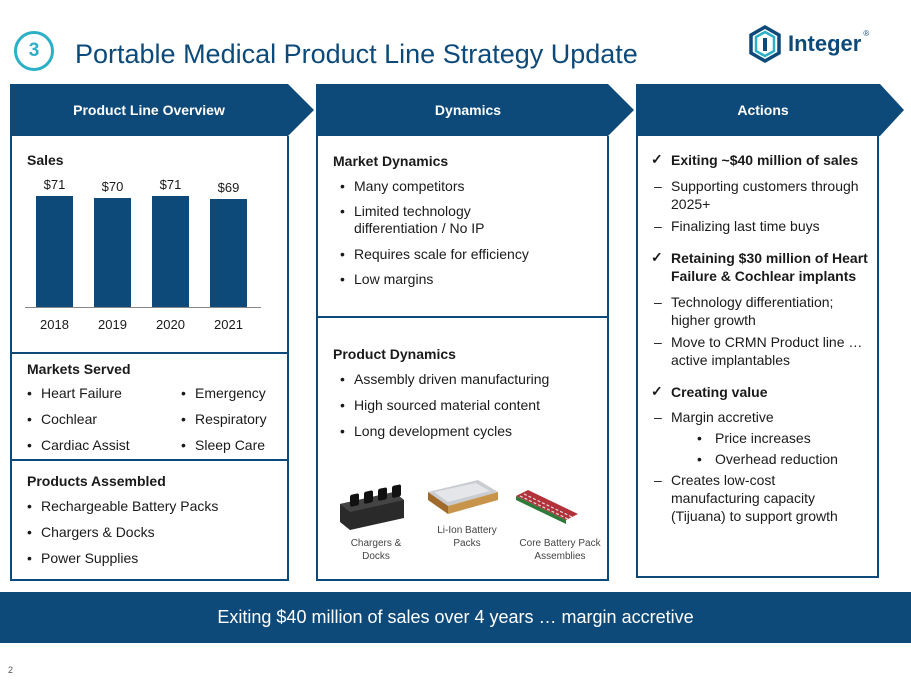 The width and height of the screenshot is (911, 683). I want to click on header-label: Product Line Overview, so click(149, 110).